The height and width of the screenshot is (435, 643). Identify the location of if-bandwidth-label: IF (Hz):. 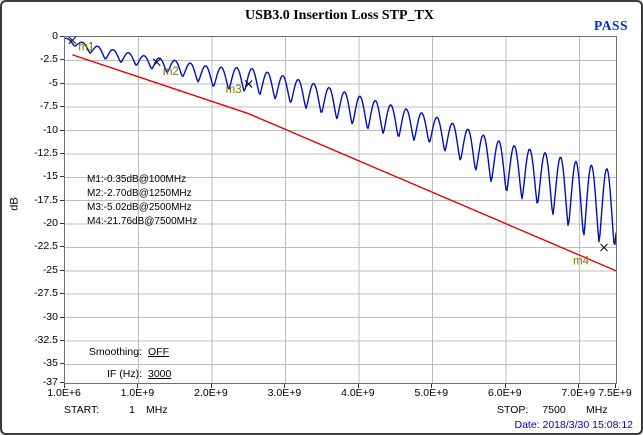
(124, 374).